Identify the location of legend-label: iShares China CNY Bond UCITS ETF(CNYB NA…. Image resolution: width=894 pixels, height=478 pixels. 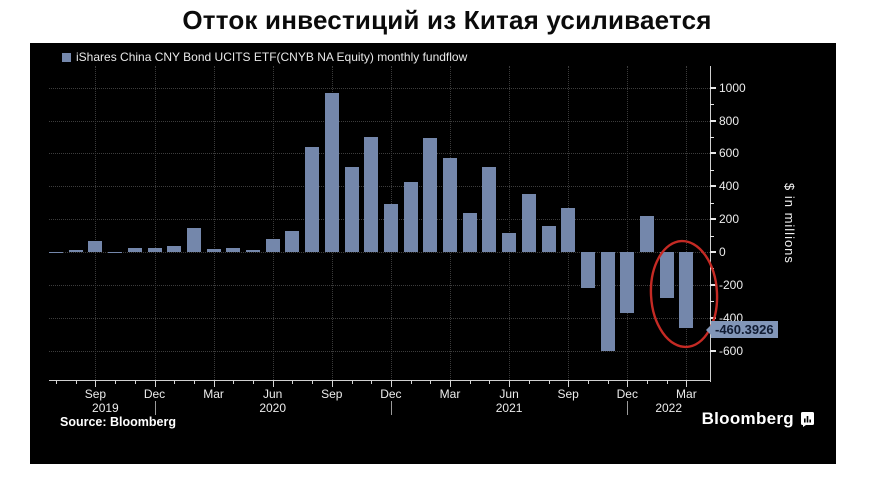
(272, 57).